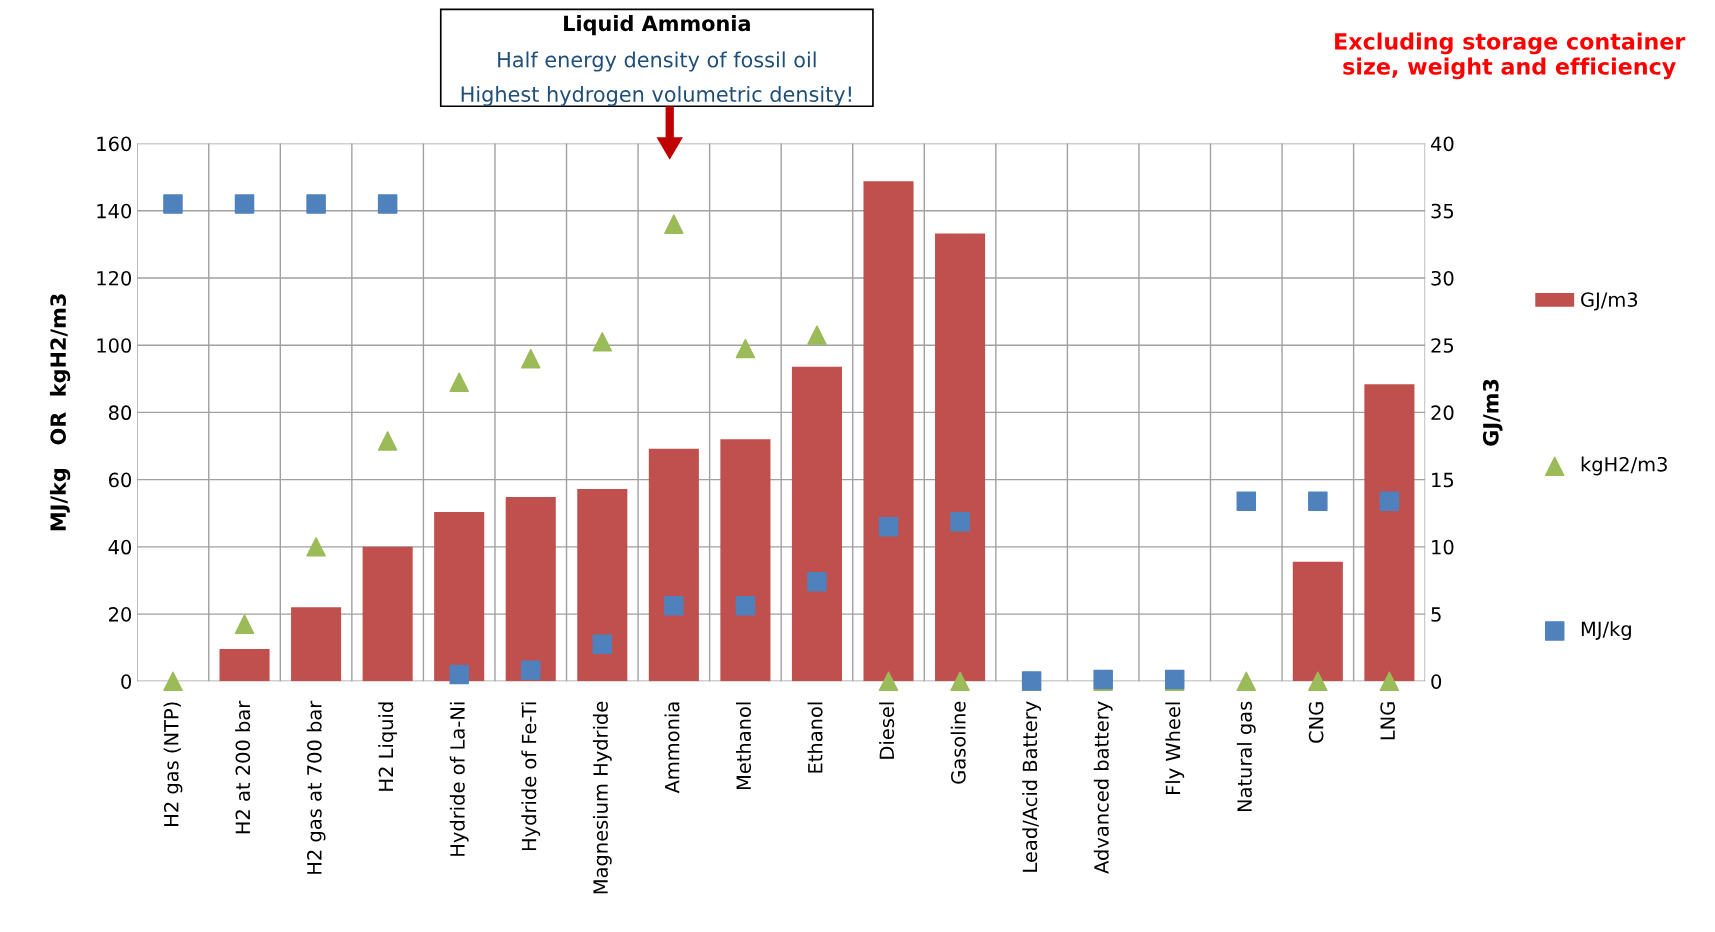  I want to click on y-tick-label: 20, so click(120, 614).